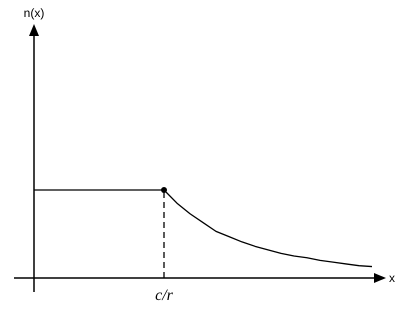 The image size is (401, 323). I want to click on x-axis-title: x, so click(392, 278).